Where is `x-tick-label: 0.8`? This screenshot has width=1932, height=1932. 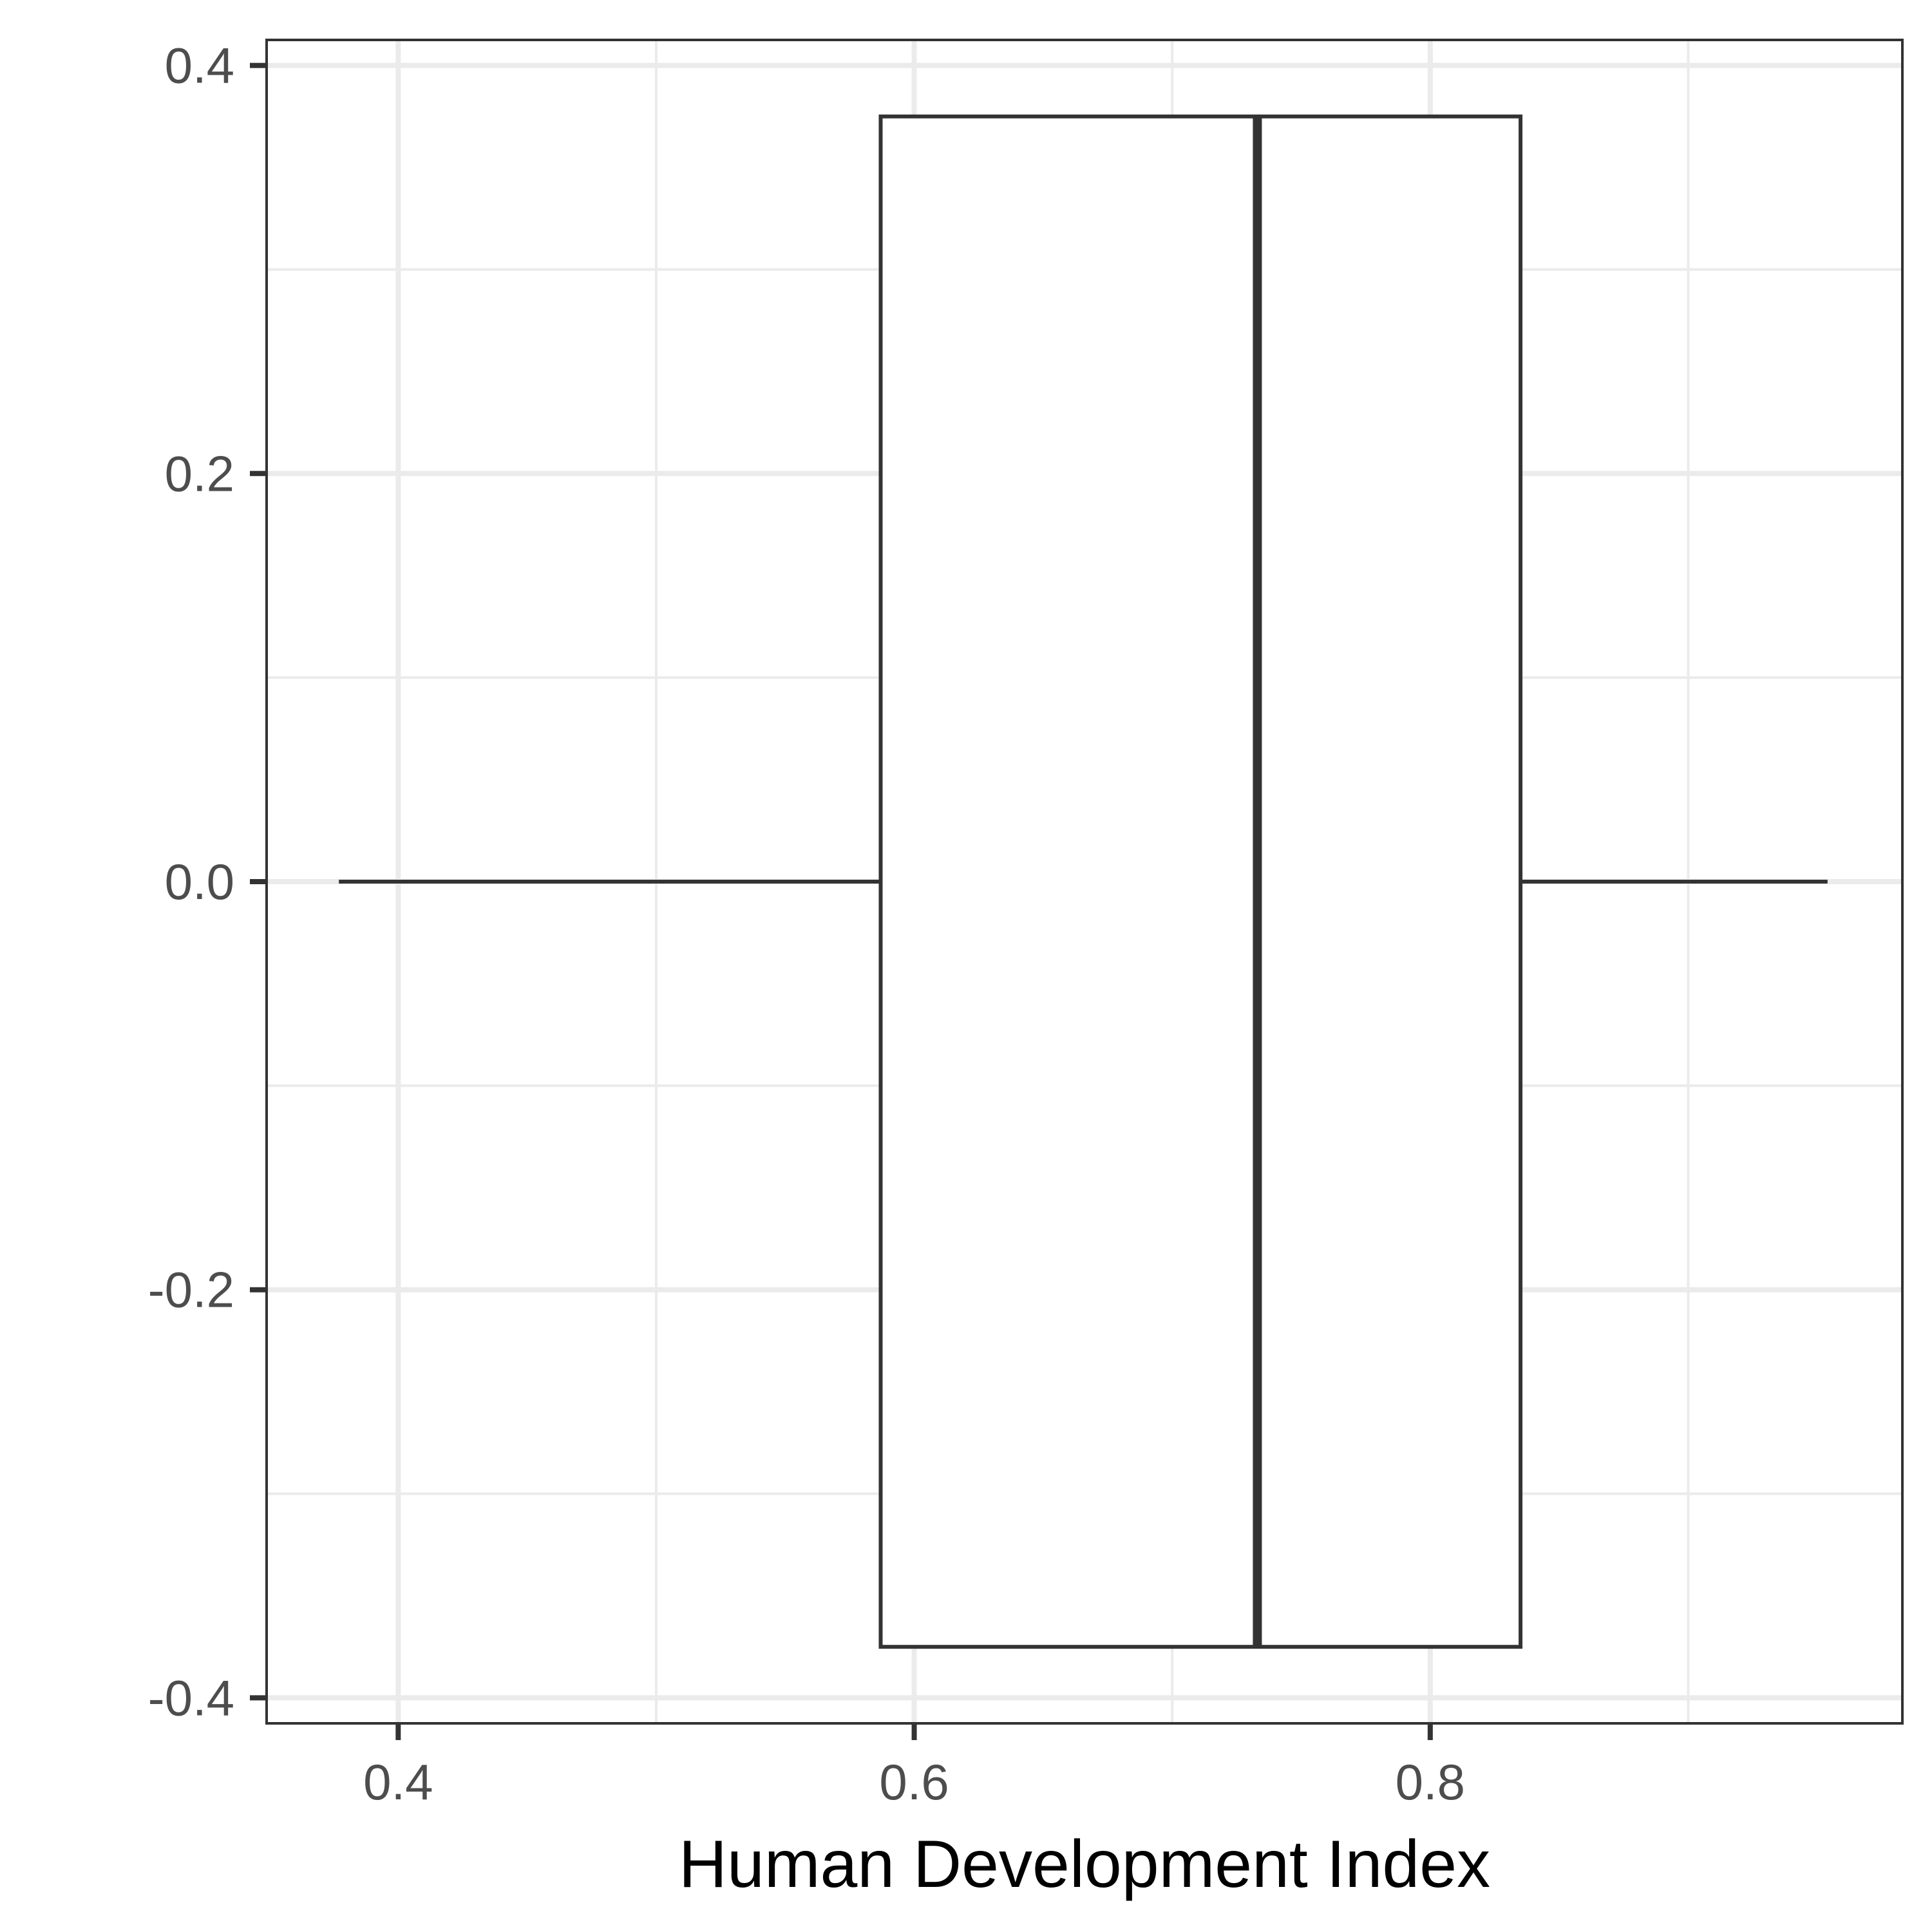
x-tick-label: 0.8 is located at coordinates (1430, 1782).